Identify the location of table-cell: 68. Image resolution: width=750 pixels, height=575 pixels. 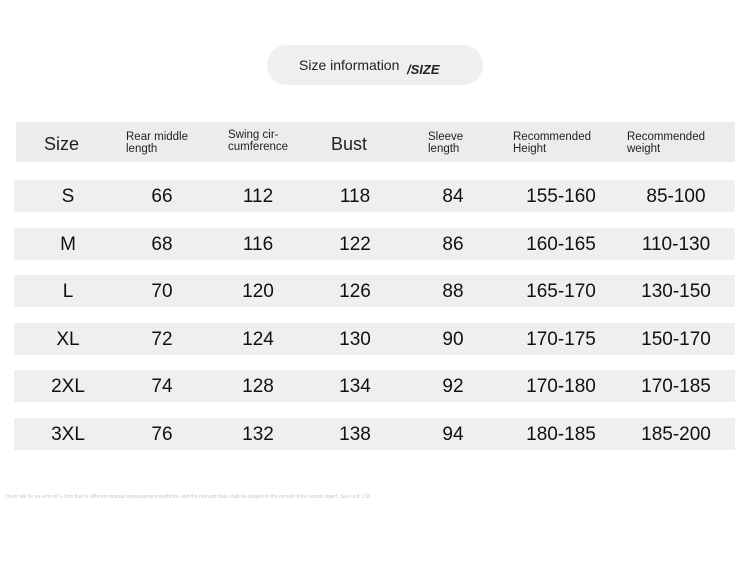
(162, 244).